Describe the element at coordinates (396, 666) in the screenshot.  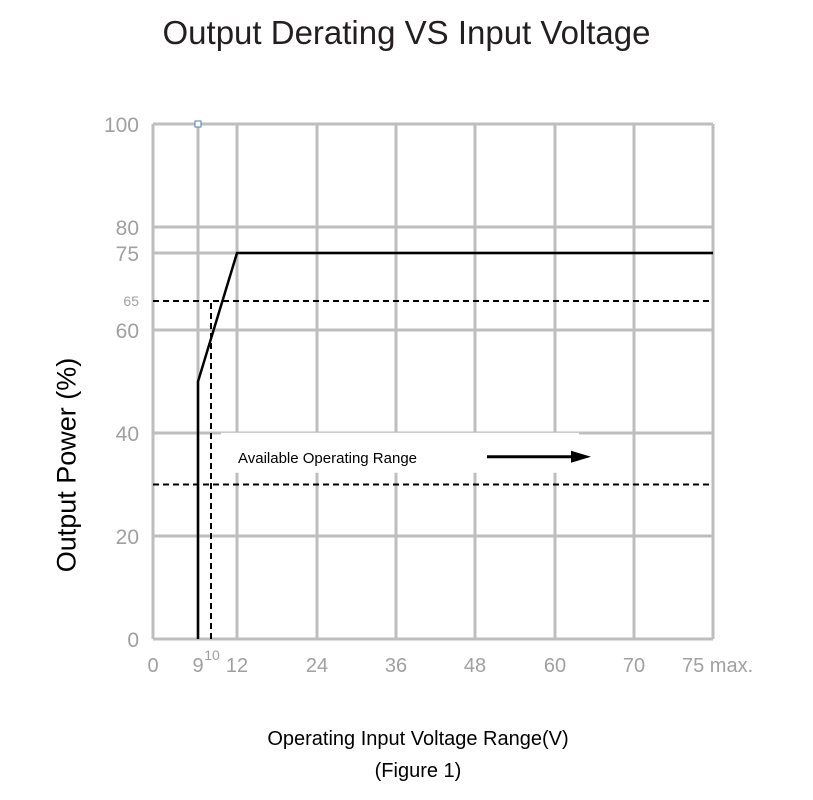
I see `x-tick-label: 36` at that location.